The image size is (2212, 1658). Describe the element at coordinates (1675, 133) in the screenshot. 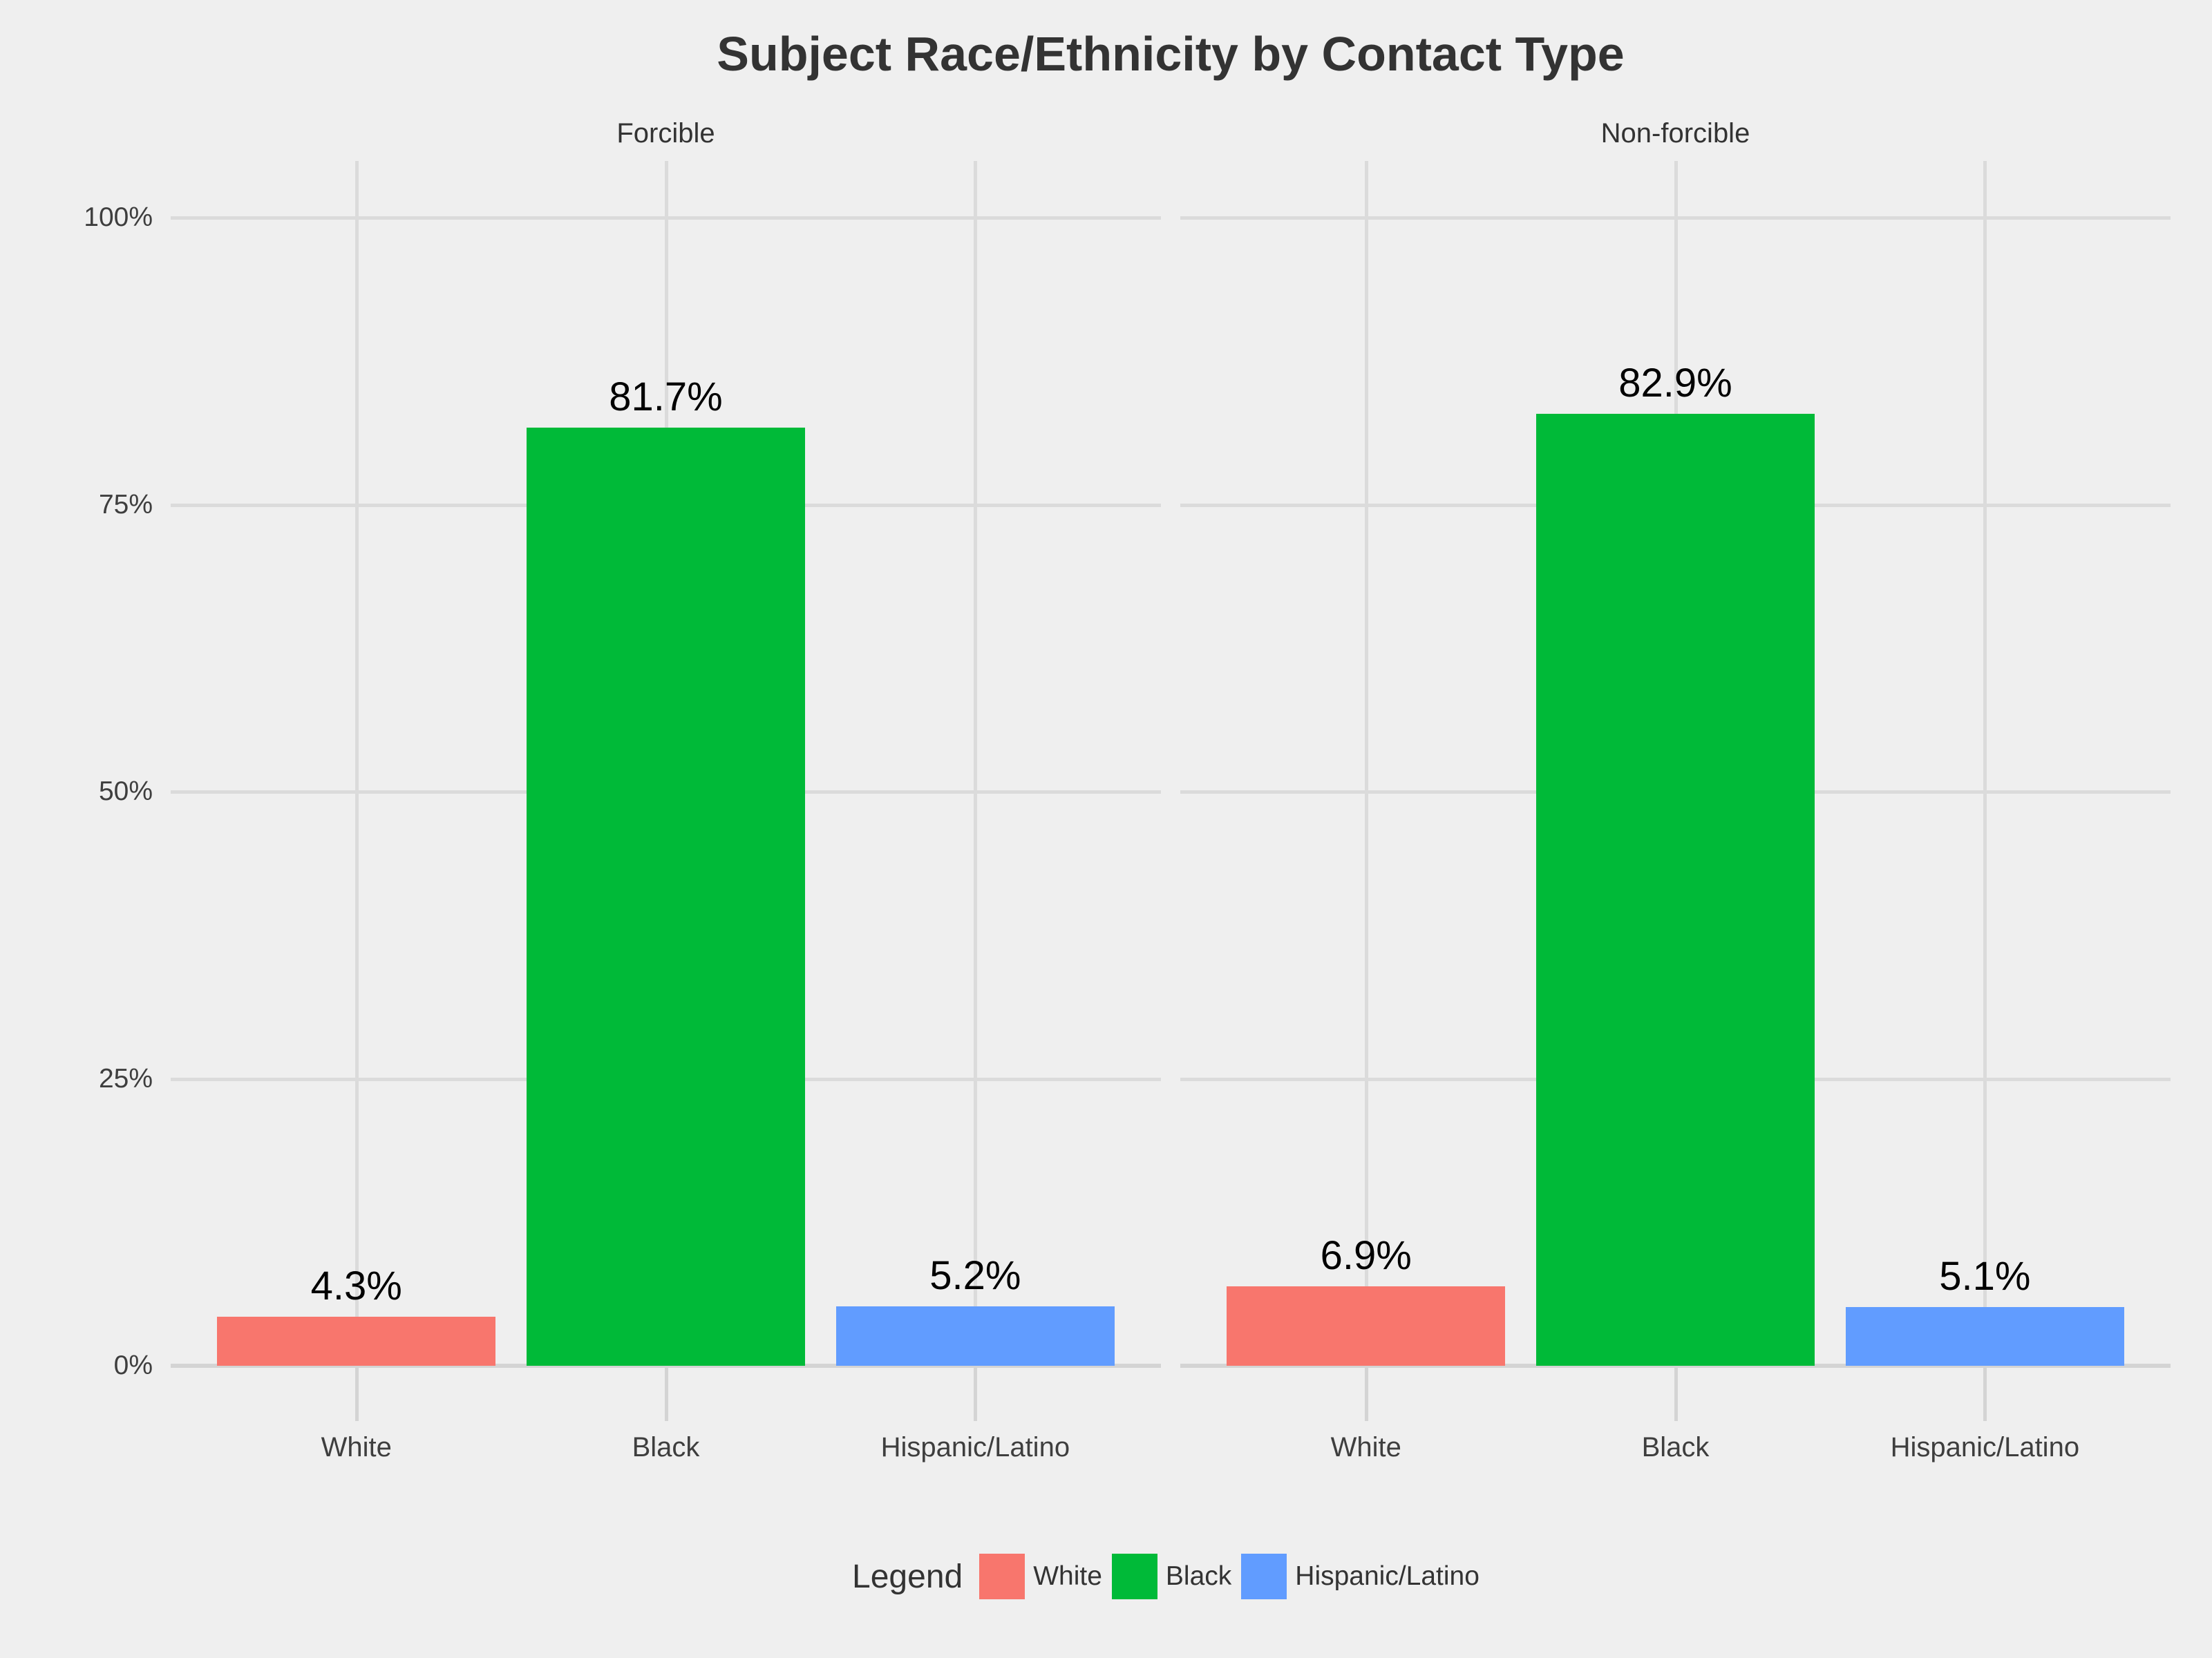

I see `facet-label-non-forcible: Non-forcible` at that location.